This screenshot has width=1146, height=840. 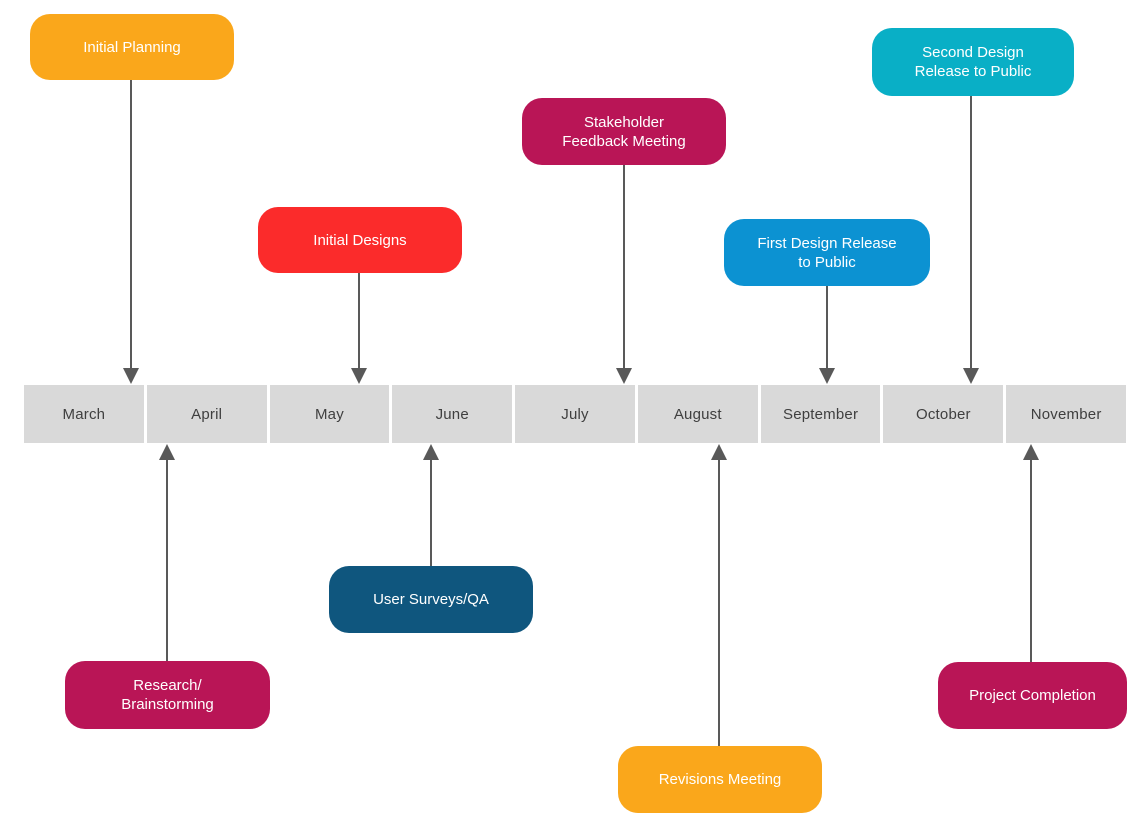 I want to click on event-label: Stakeholder Feedback Meeting, so click(x=624, y=131).